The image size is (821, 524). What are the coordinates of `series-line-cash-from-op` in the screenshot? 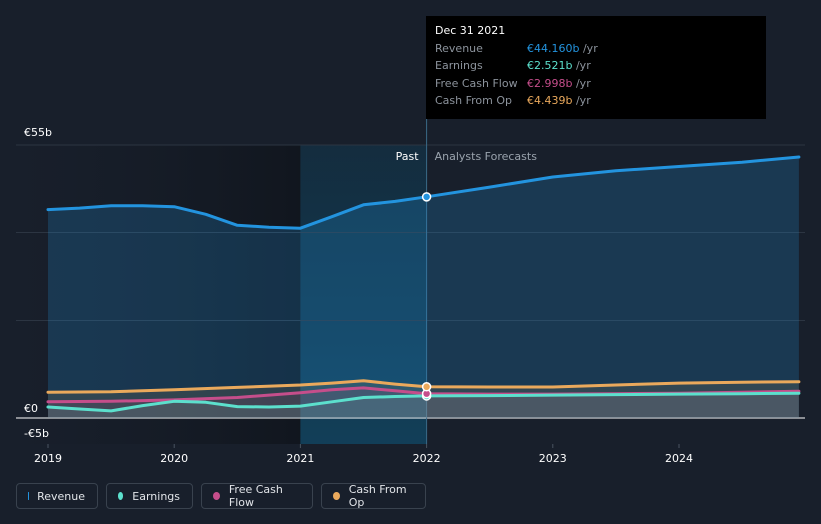 It's located at (423, 386).